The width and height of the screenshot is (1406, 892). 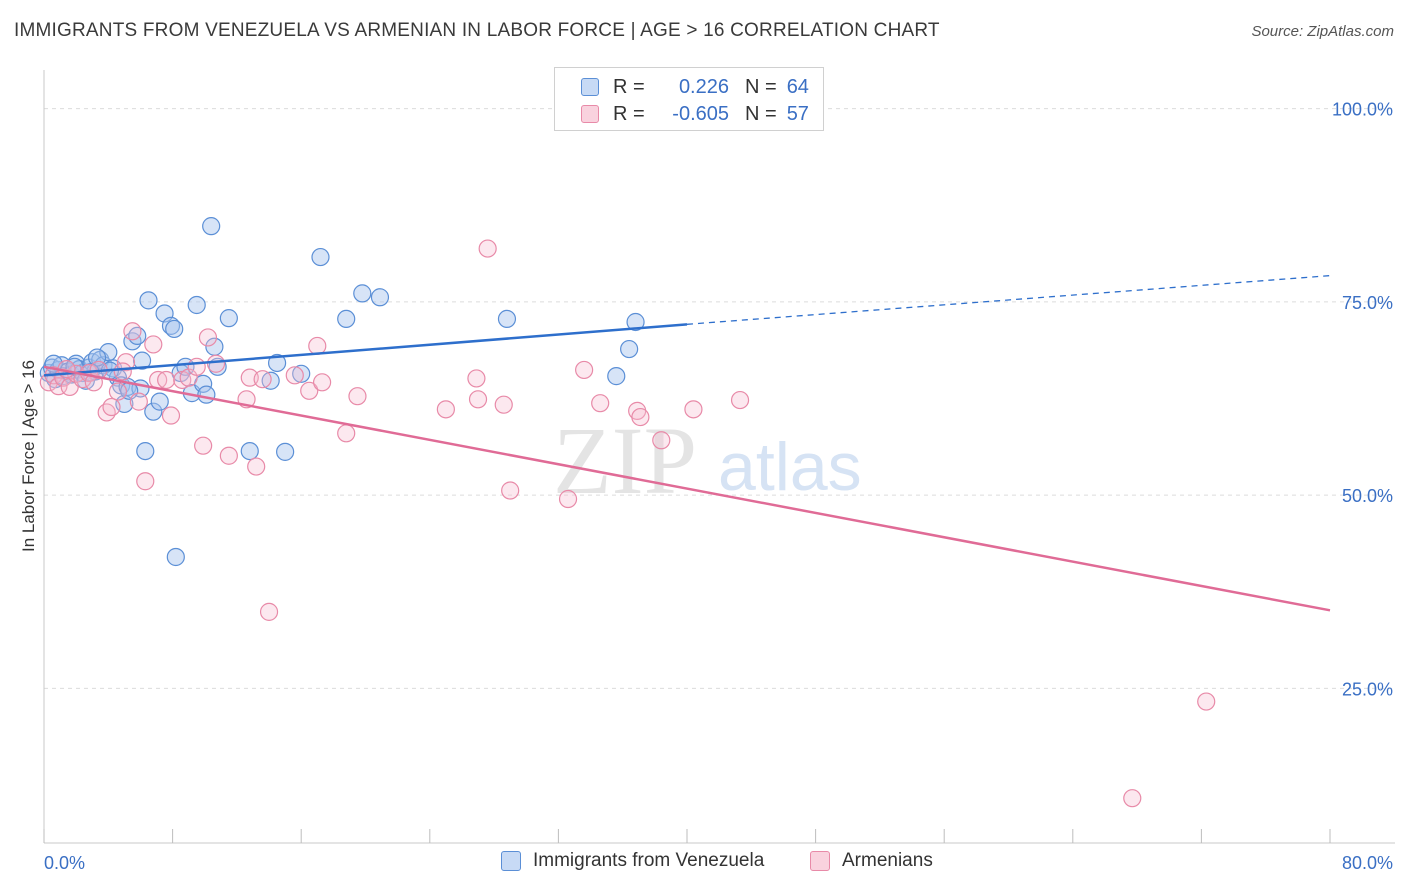 What do you see at coordinates (1367, 689) in the screenshot?
I see `y-tick-label: 25.0%` at bounding box center [1367, 689].